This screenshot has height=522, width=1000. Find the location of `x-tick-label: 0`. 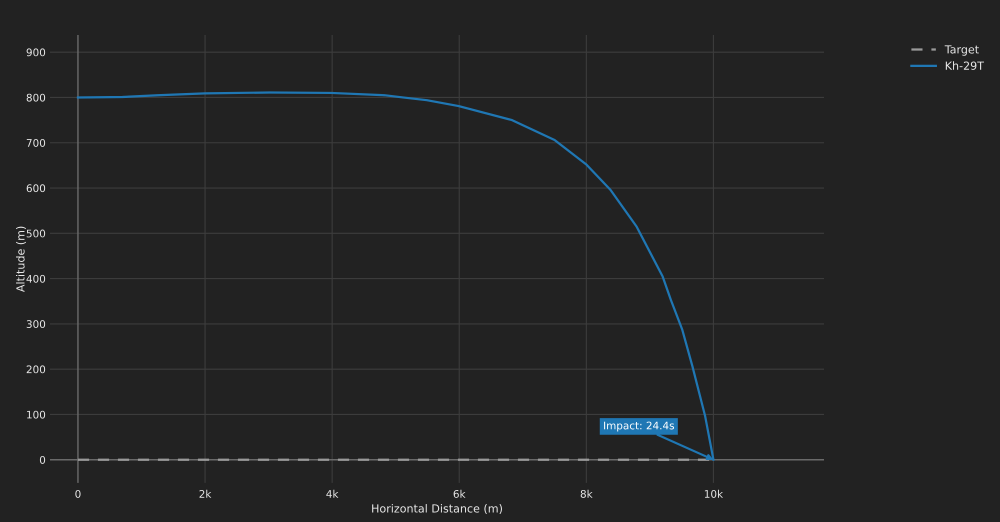

x-tick-label: 0 is located at coordinates (78, 494).